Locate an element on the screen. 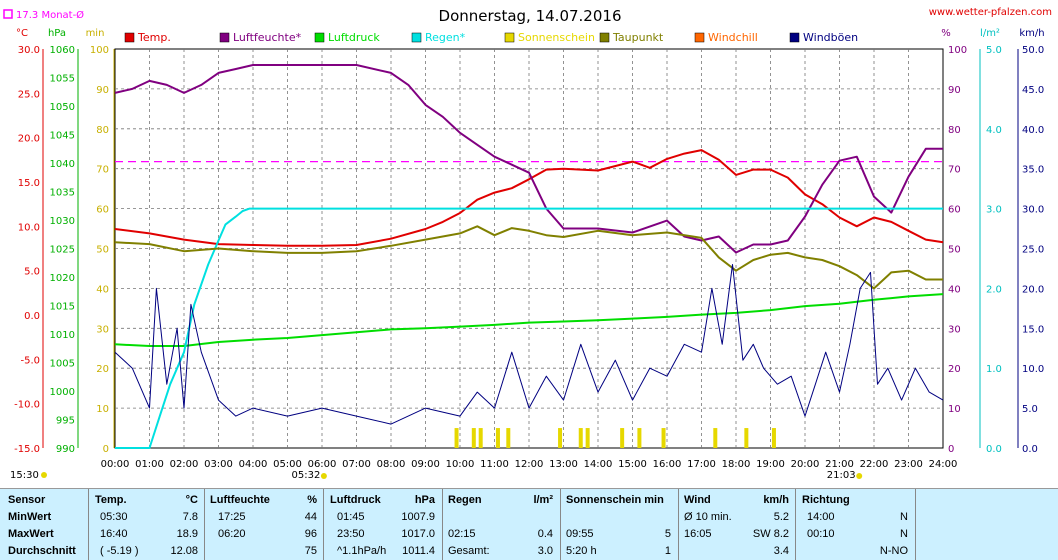 The image size is (1058, 560). pressure-tick-label: 1045 is located at coordinates (62, 136).